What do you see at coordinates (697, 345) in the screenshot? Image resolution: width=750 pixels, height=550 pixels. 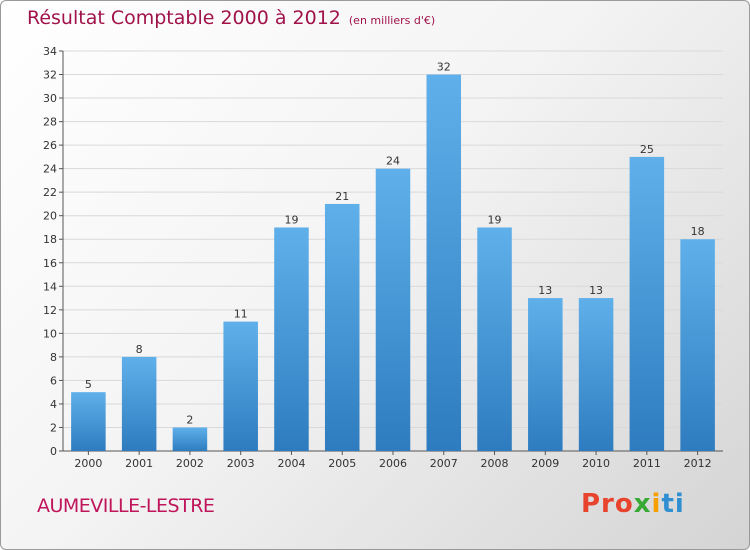 I see `bar-2012` at bounding box center [697, 345].